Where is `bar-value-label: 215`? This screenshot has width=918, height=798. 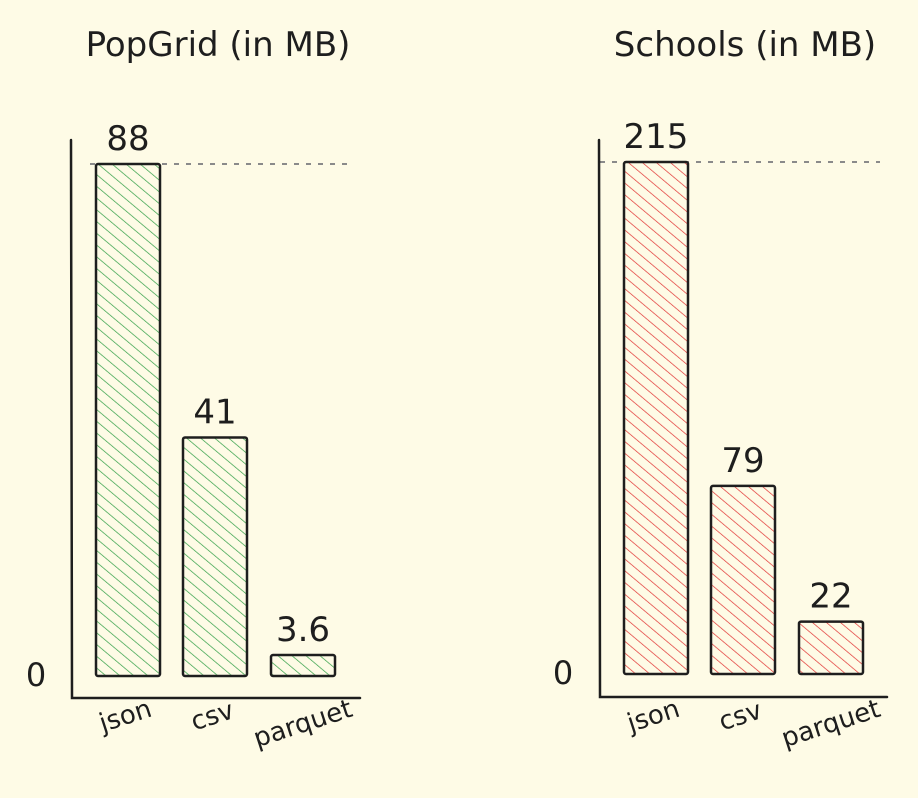
bar-value-label: 215 is located at coordinates (656, 137).